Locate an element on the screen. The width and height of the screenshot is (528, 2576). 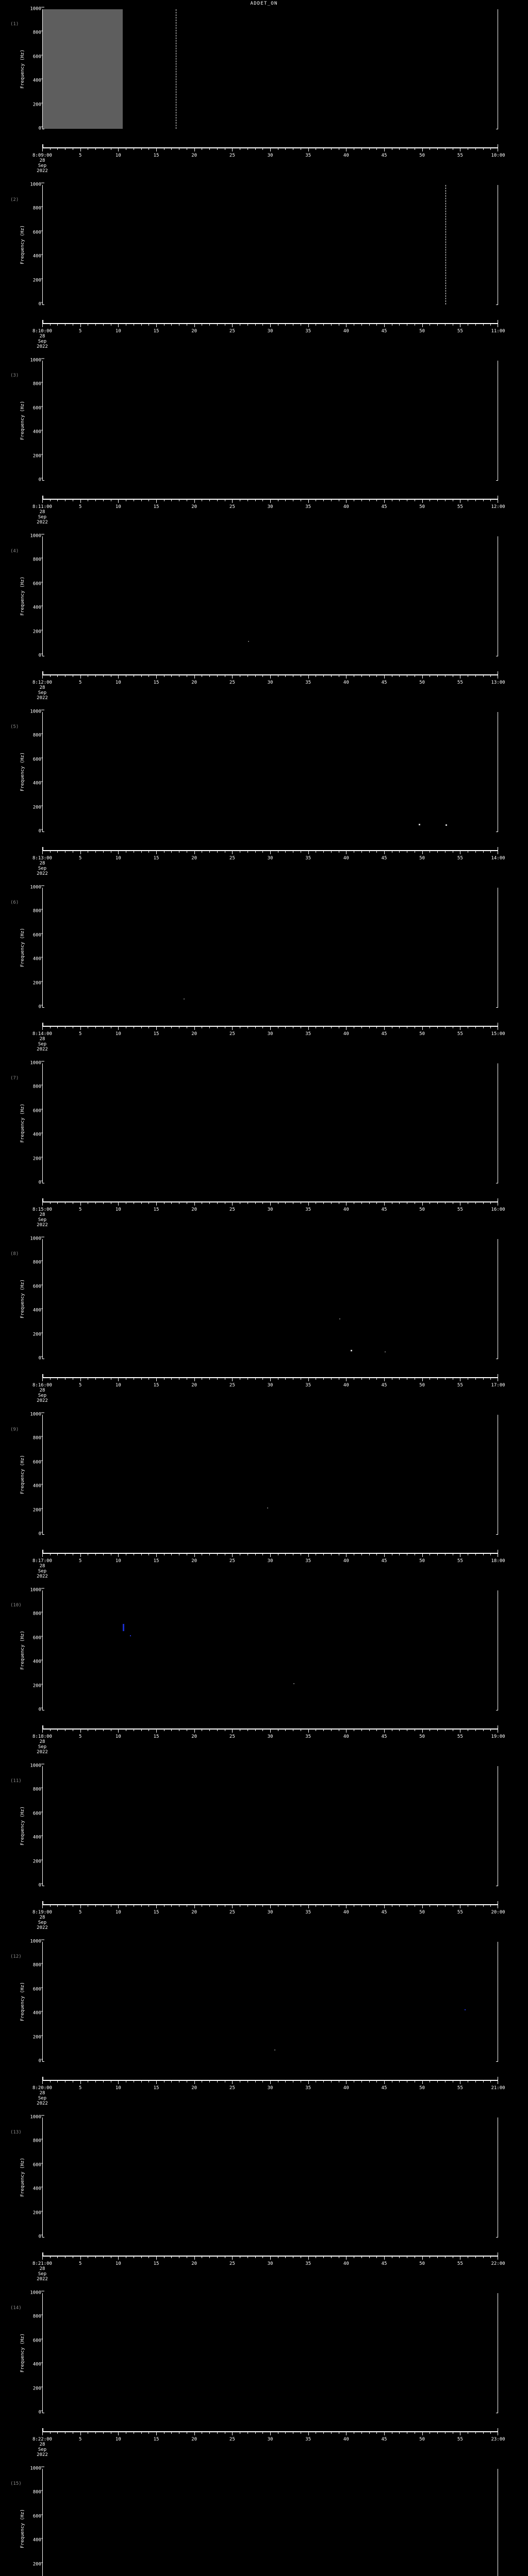
y-tick-label: 200 is located at coordinates (38, 632).